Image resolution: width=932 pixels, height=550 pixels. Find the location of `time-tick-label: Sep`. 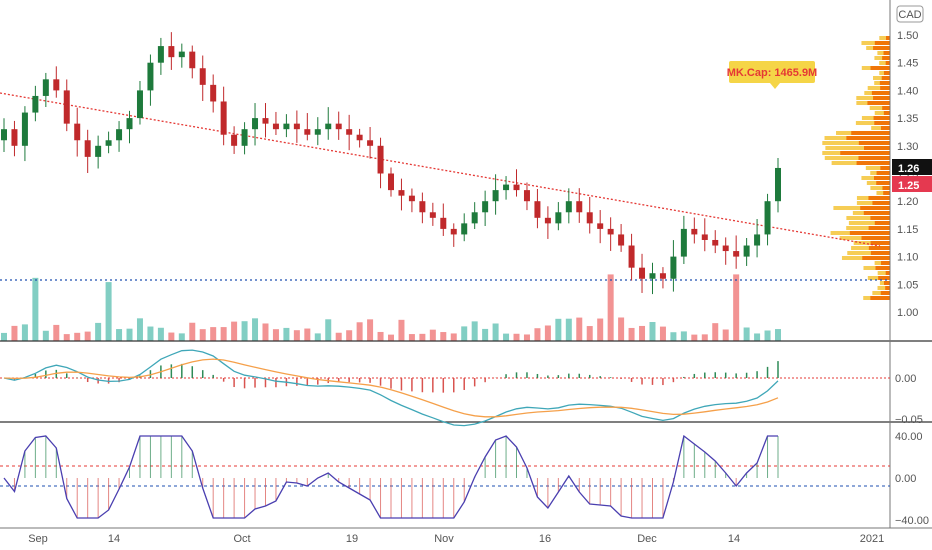

time-tick-label: Sep is located at coordinates (38, 539).